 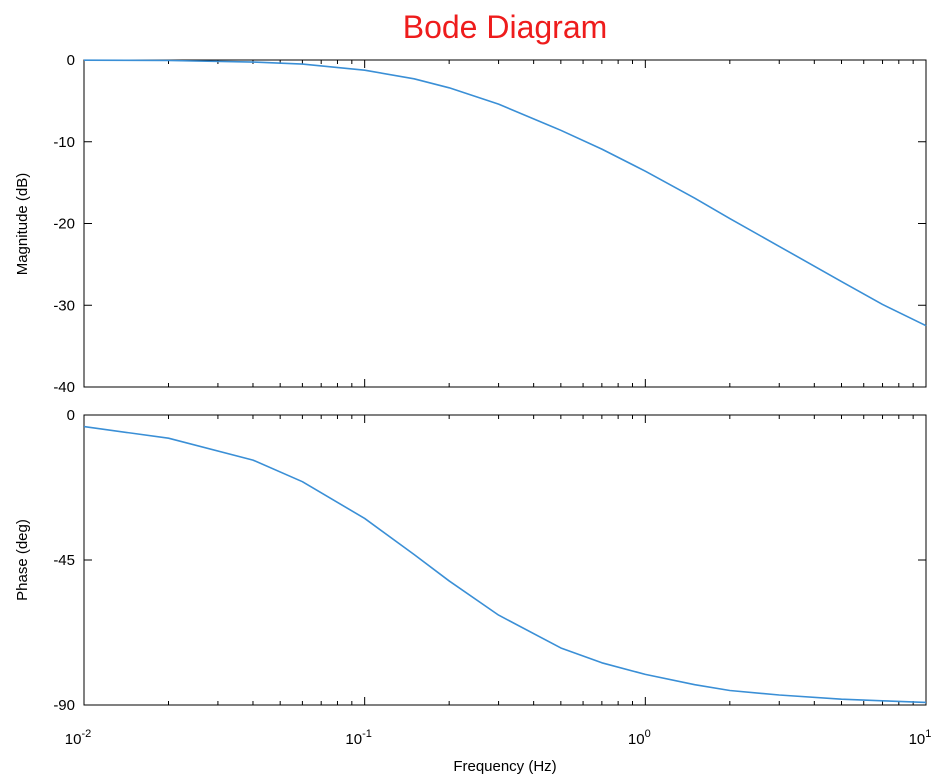 What do you see at coordinates (71, 415) in the screenshot?
I see `phase-y-tick-label: 0` at bounding box center [71, 415].